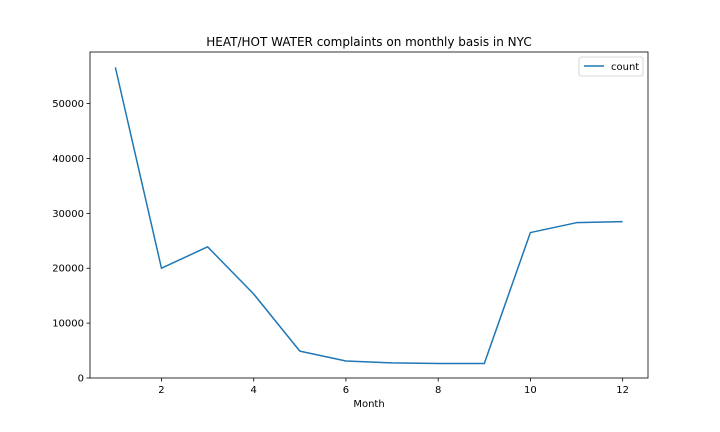  Describe the element at coordinates (68, 269) in the screenshot. I see `y-tick-label: 20000` at that location.